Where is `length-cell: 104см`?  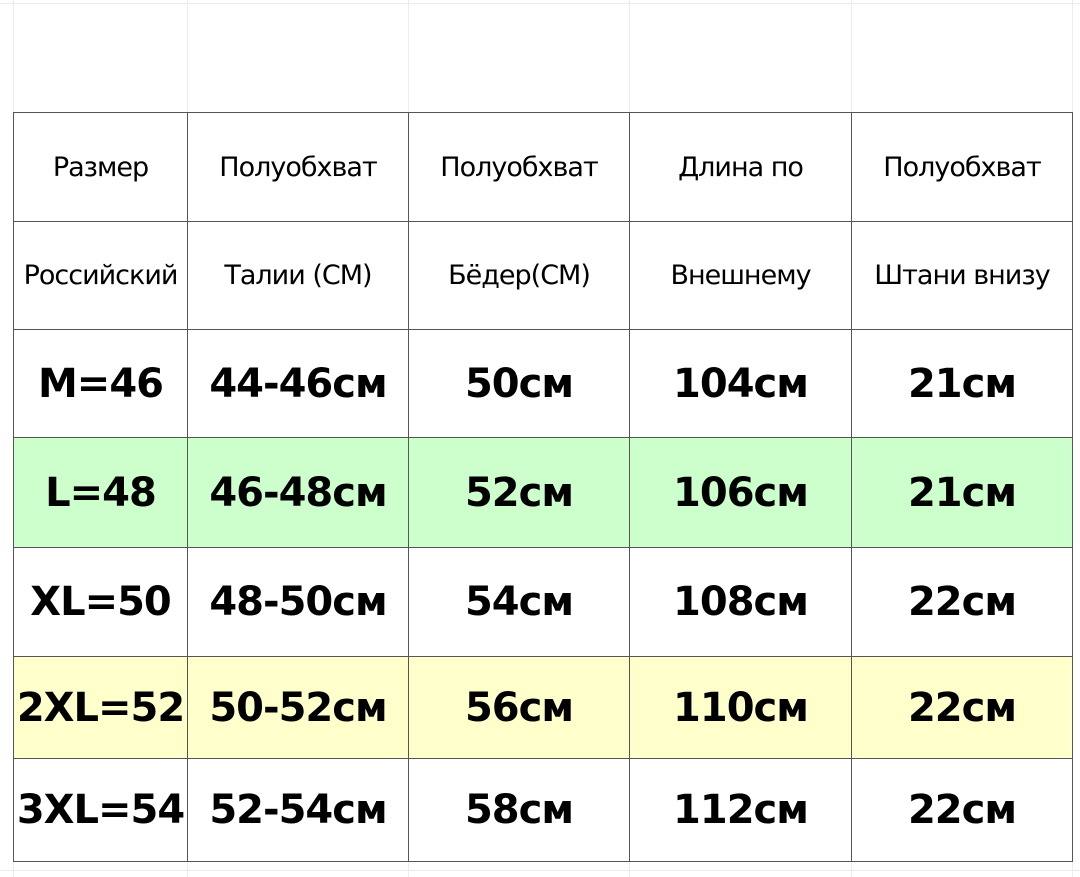 length-cell: 104см is located at coordinates (740, 383).